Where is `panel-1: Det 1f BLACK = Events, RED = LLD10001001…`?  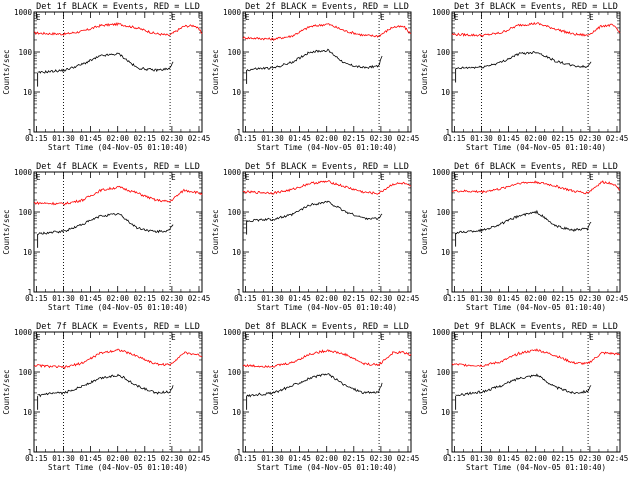
panel-1: Det 1f BLACK = Events, RED = LLD10001001… is located at coordinates (106, 77).